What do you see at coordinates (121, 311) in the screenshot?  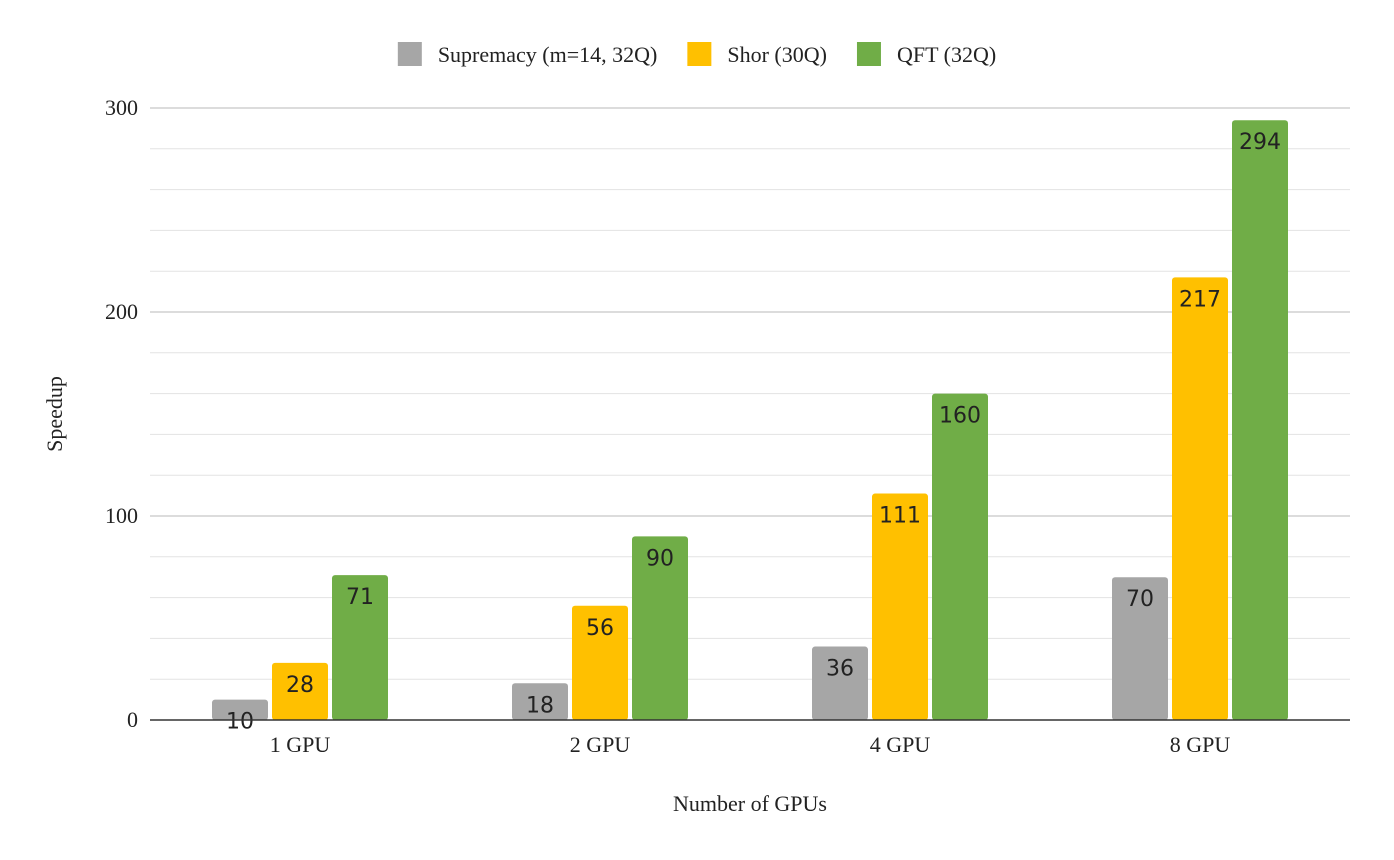 I see `y-tick-label: 200` at bounding box center [121, 311].